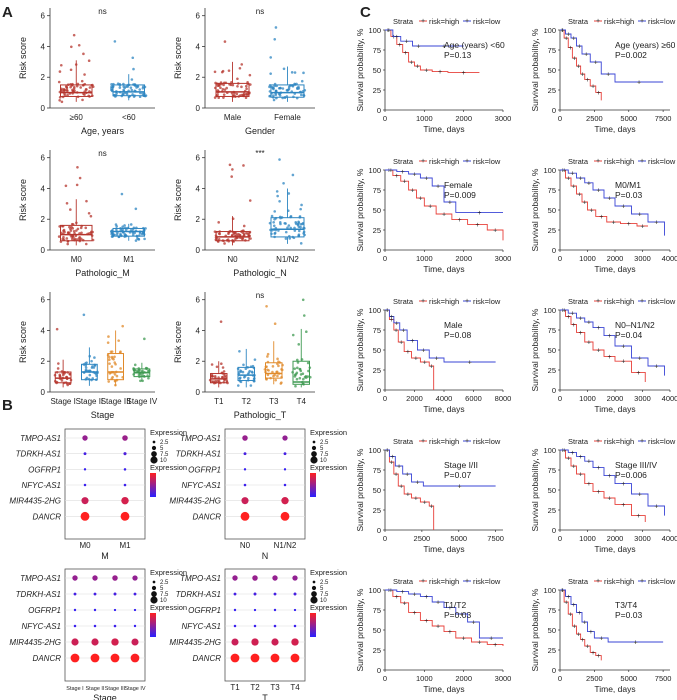  Describe the element at coordinates (7, 12) in the screenshot. I see `panel-label-a: A` at that location.